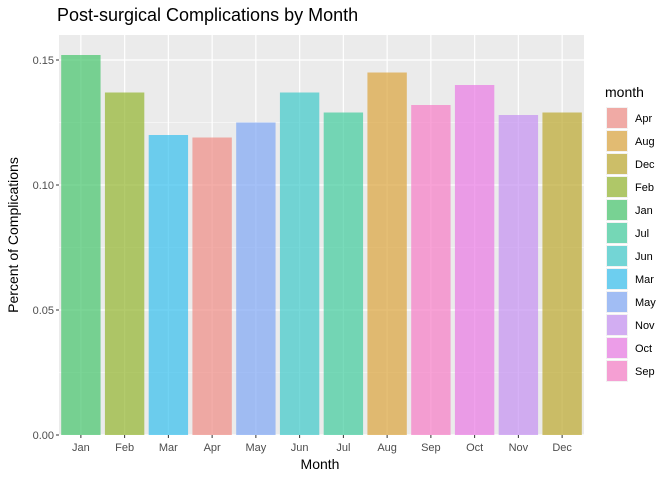 The image size is (672, 480). What do you see at coordinates (562, 273) in the screenshot?
I see `bar-dec` at bounding box center [562, 273].